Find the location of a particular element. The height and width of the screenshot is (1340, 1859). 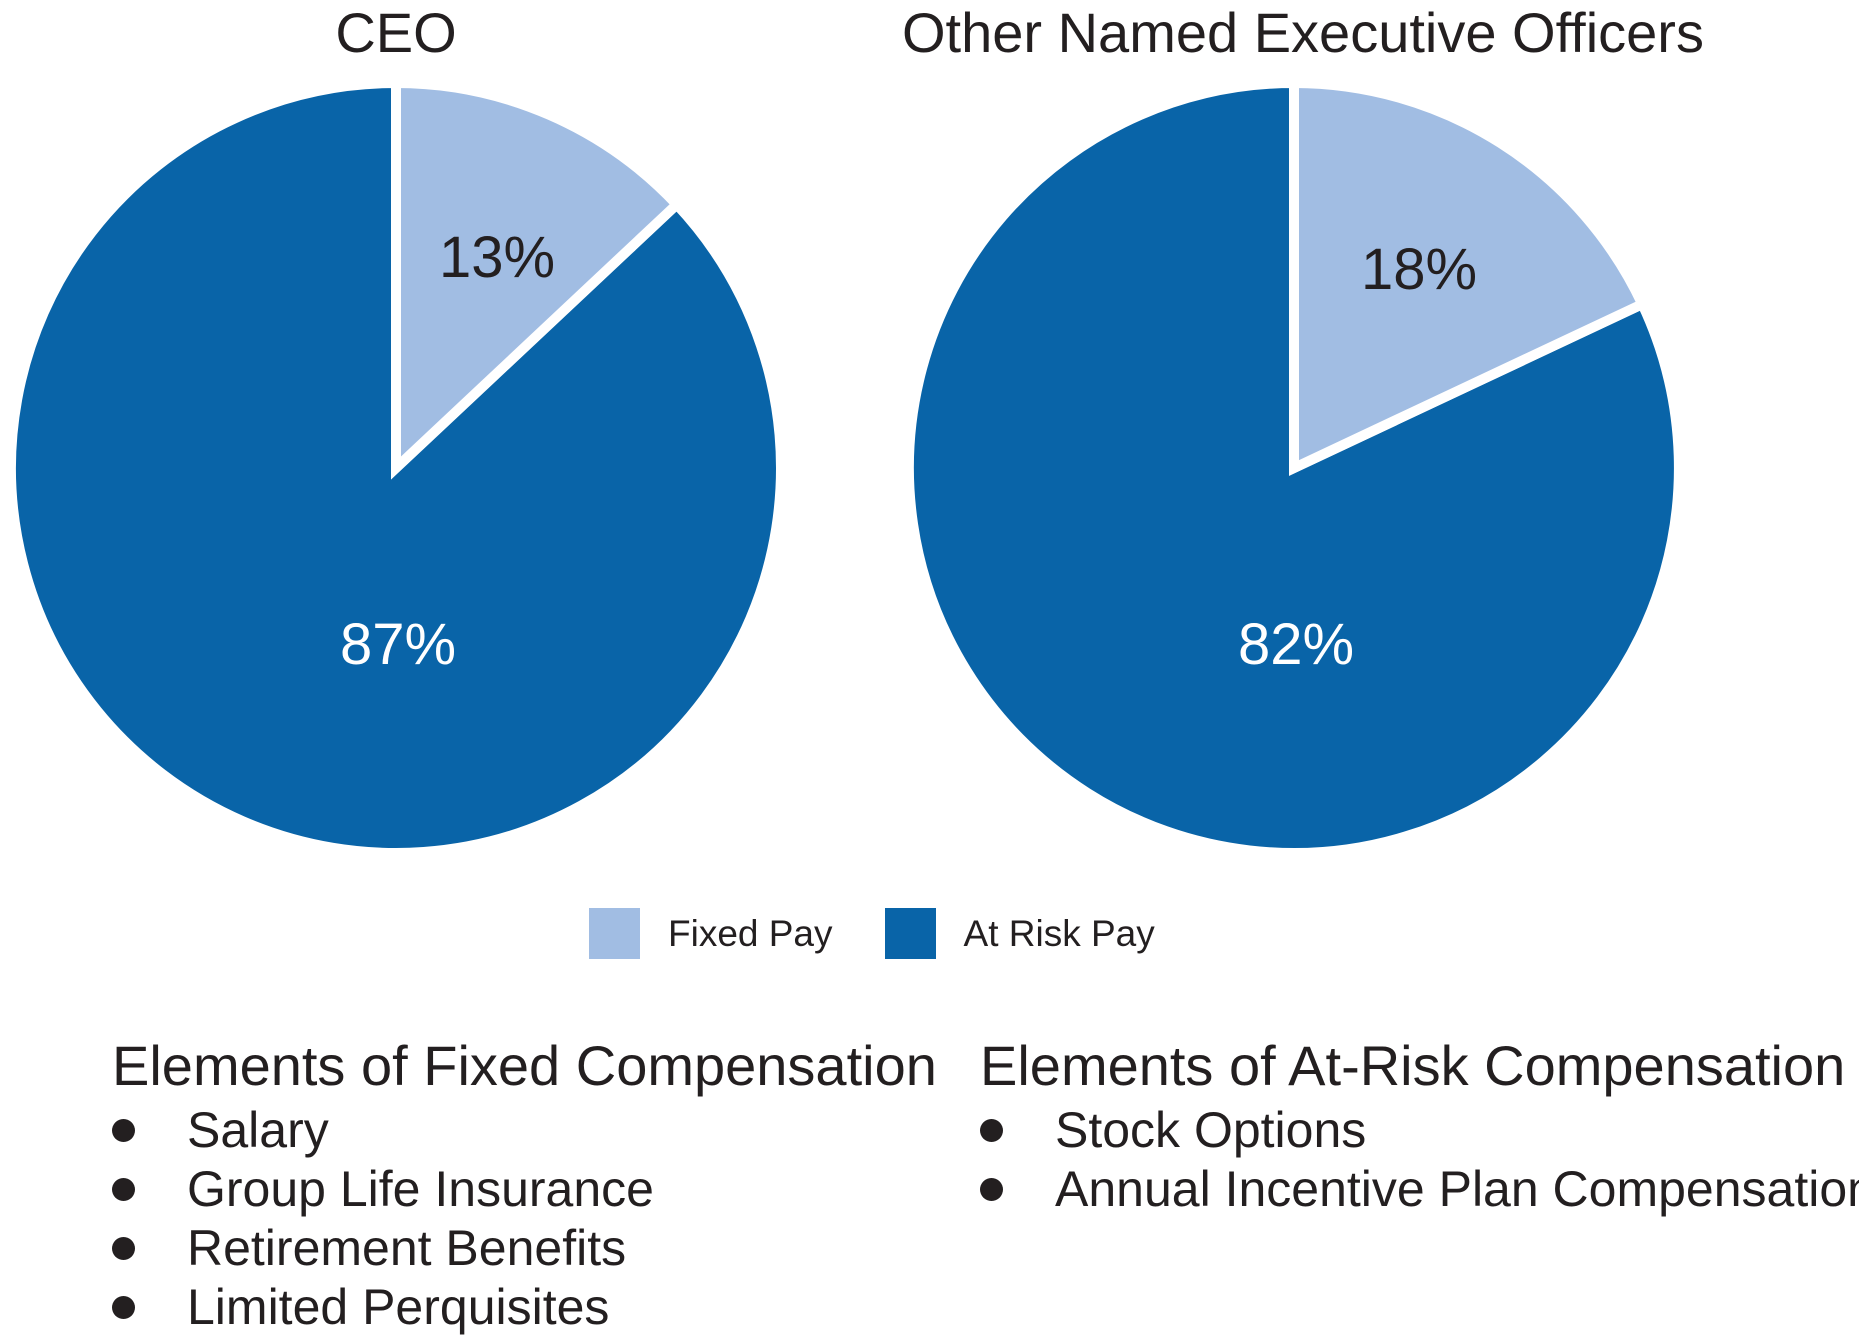

fixed-pay-swatch-rect is located at coordinates (614, 933).